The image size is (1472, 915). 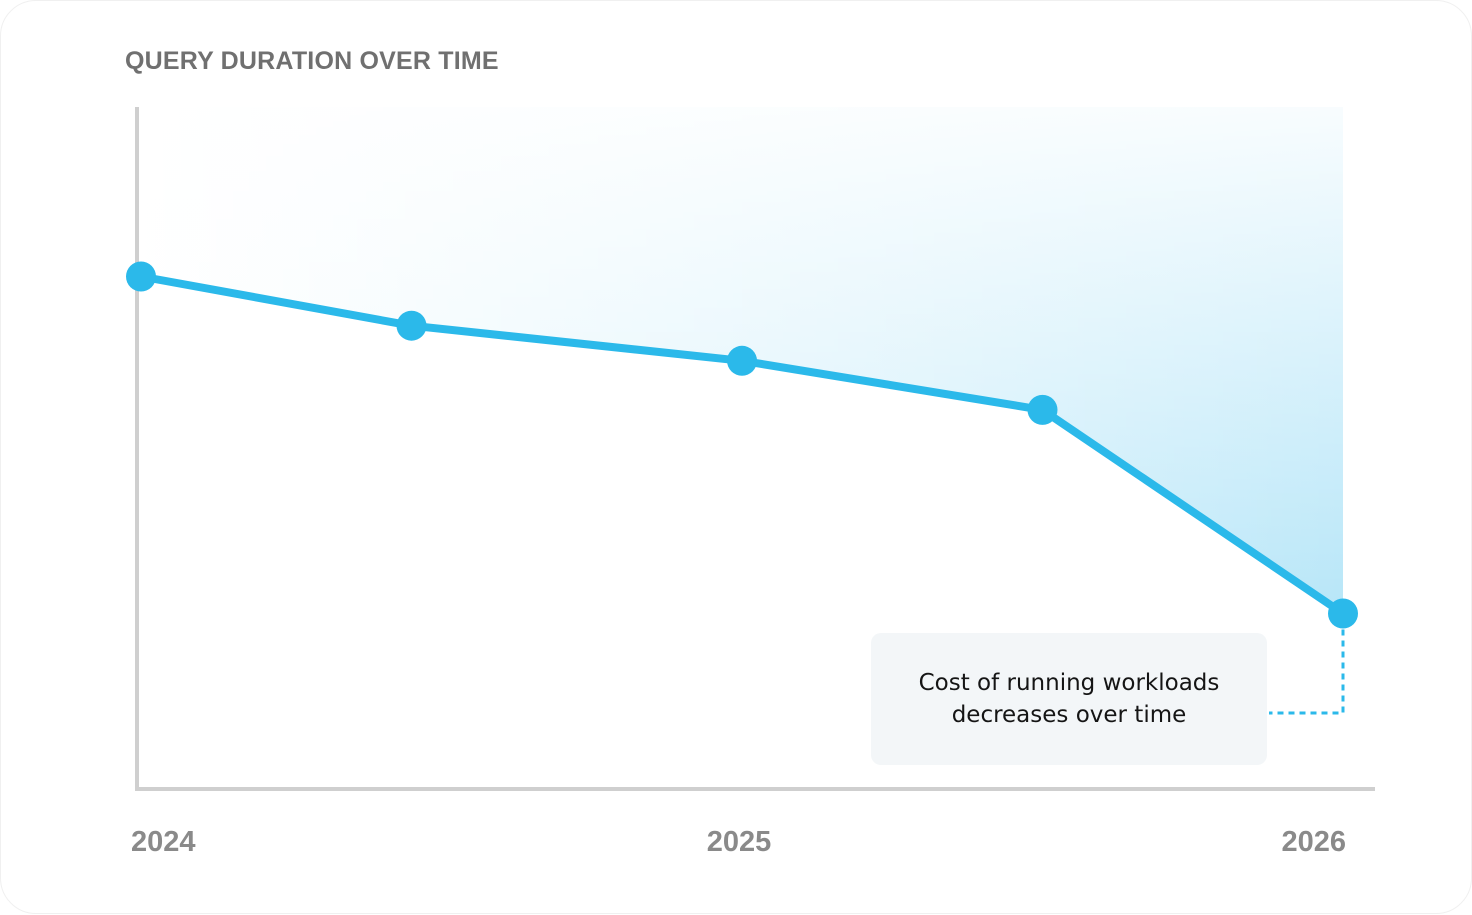 What do you see at coordinates (739, 842) in the screenshot?
I see `x-tick-label-2025: 2025` at bounding box center [739, 842].